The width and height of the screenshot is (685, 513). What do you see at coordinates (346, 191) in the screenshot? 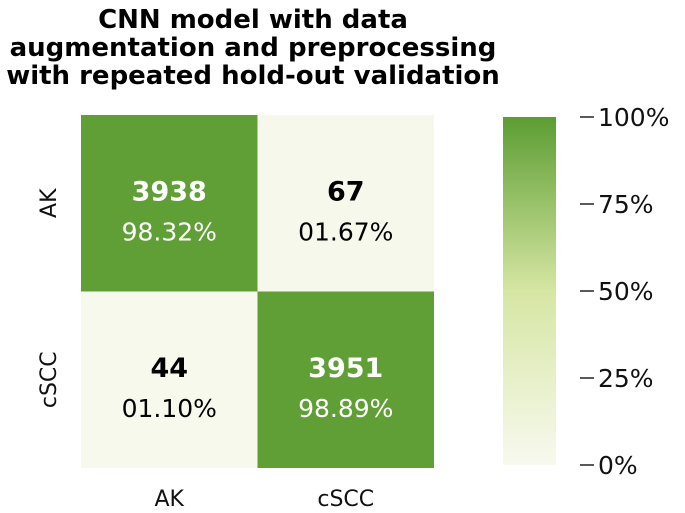
I see `cell-count-label: 67` at bounding box center [346, 191].